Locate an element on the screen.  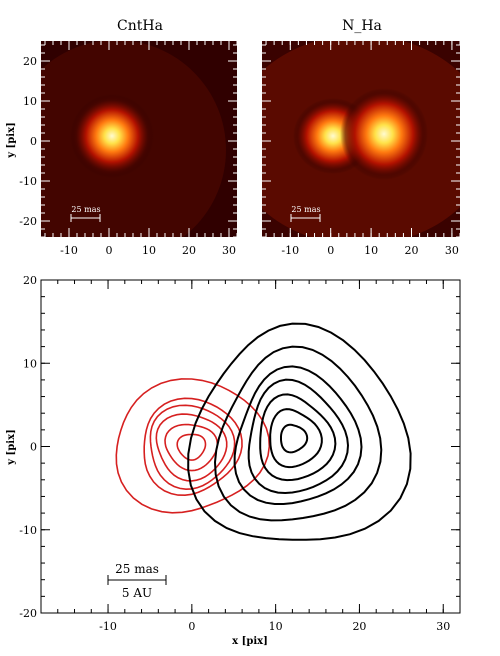
left-panel-y-tick-label: 20 is located at coordinates (30, 61).